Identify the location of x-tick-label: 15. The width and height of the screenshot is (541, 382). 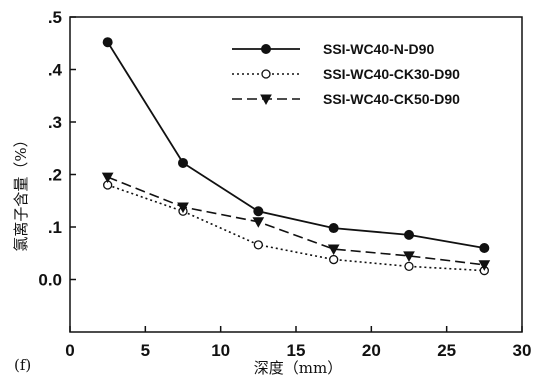
(296, 350).